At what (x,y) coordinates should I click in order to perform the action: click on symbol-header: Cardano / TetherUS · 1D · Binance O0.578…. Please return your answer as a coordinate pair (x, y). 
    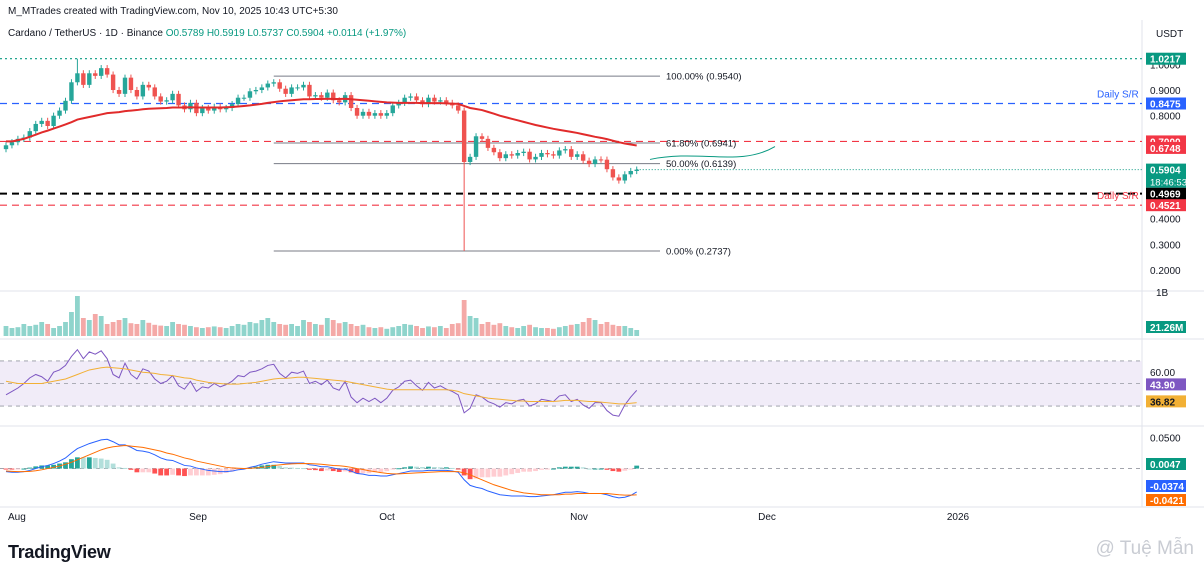
    Looking at the image, I should click on (207, 33).